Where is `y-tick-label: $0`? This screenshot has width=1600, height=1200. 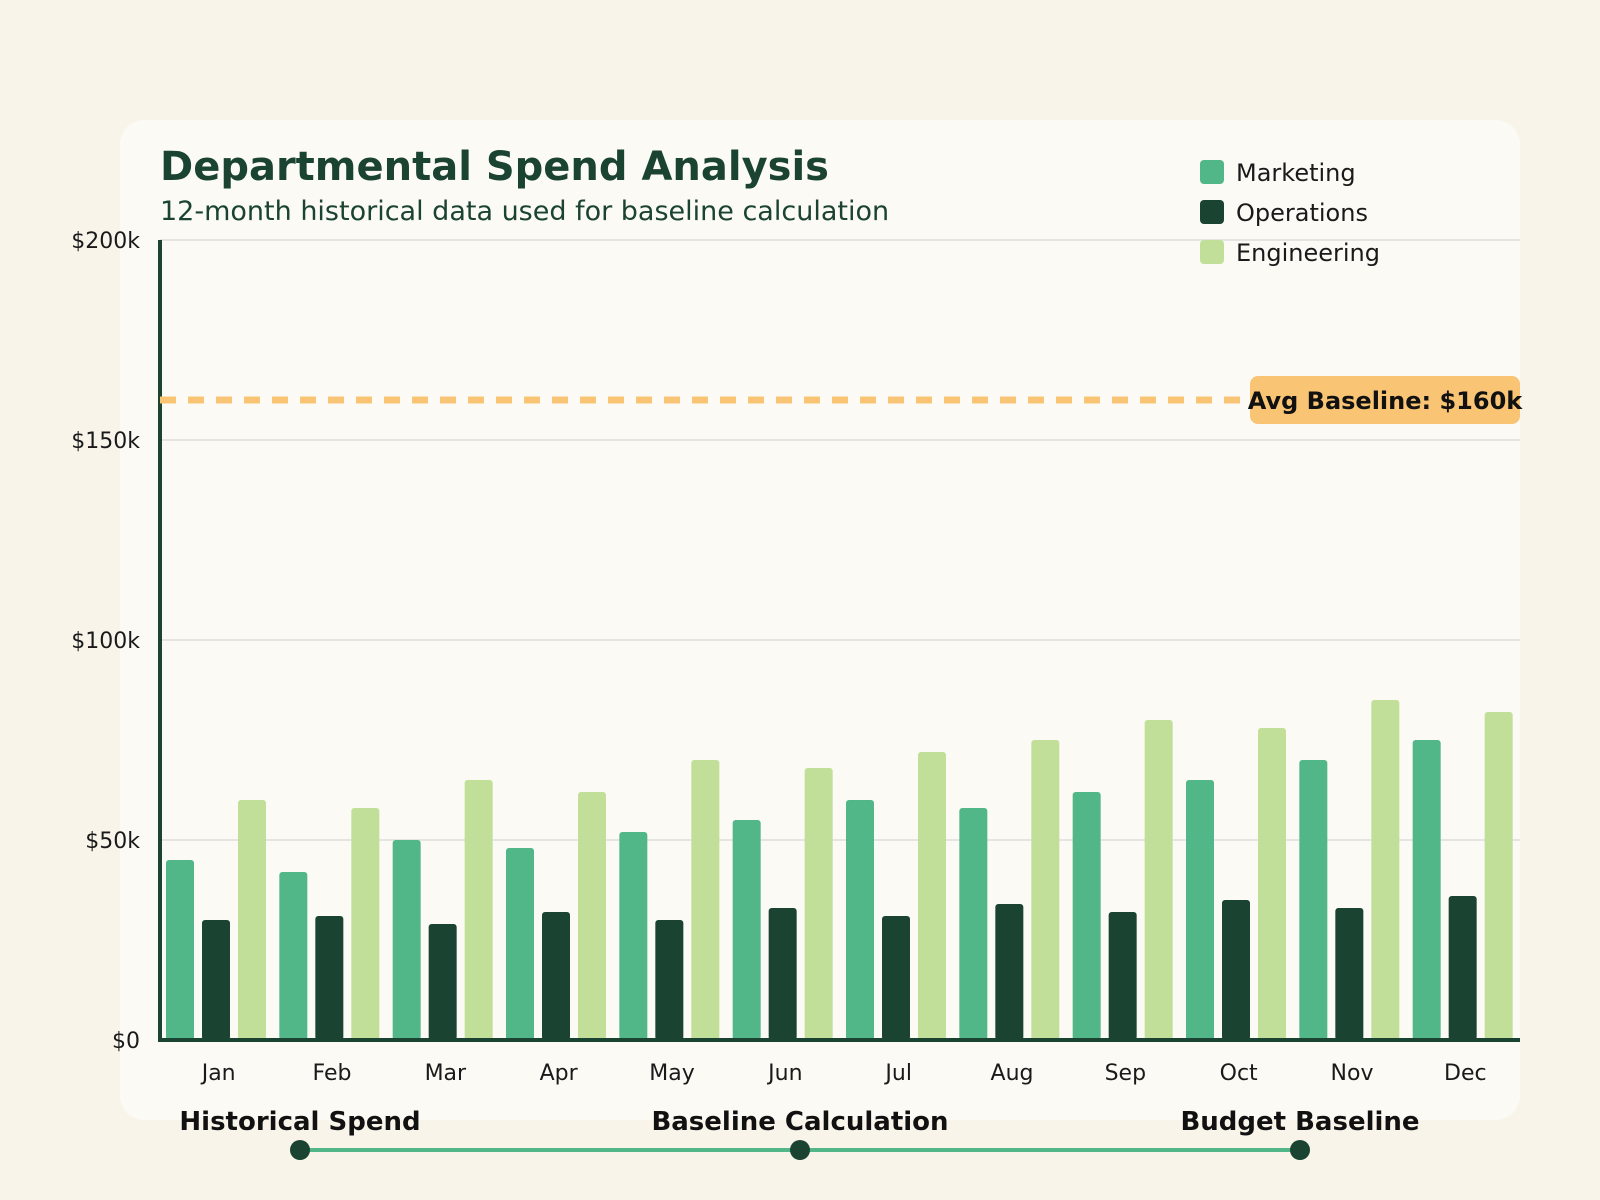 y-tick-label: $0 is located at coordinates (126, 1041).